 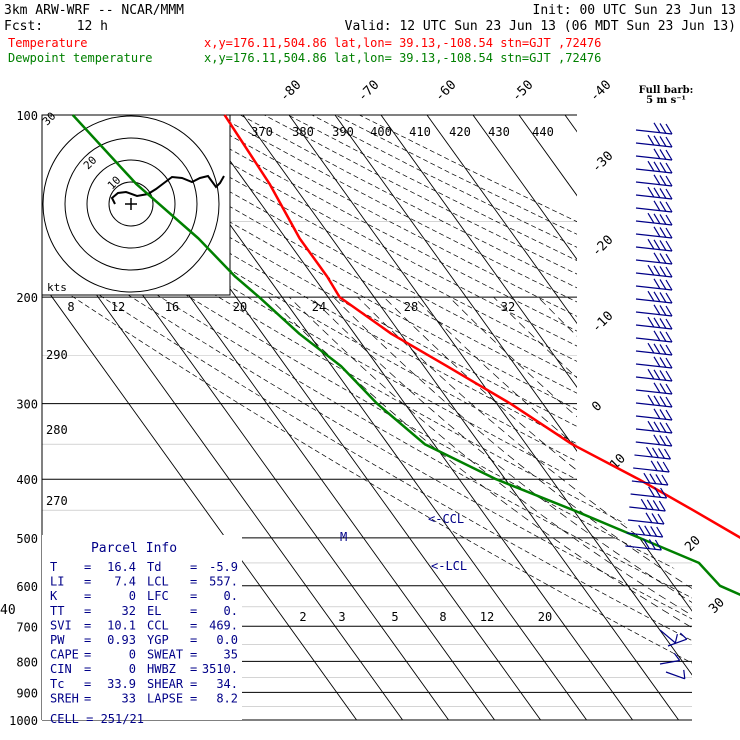 I want to click on pressure-tick-label: 100, so click(x=27, y=116).